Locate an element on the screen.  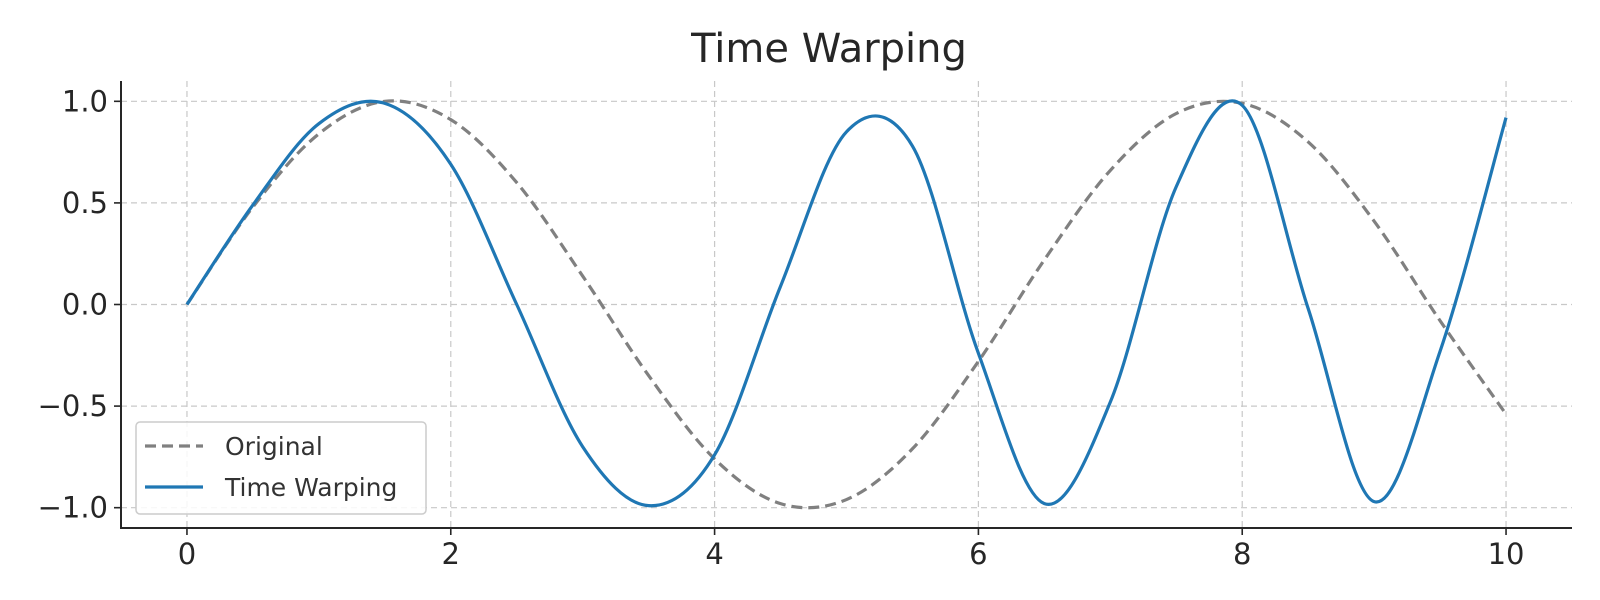
y-tick-label: 1.0 is located at coordinates (85, 101).